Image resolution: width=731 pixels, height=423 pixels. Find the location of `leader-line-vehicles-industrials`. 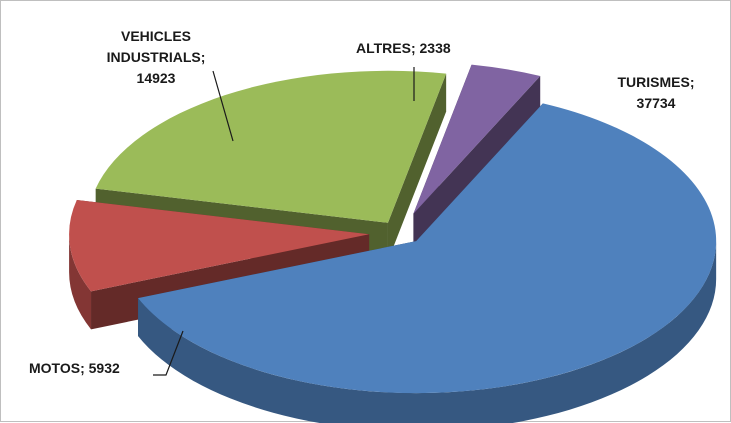

leader-line-vehicles-industrials is located at coordinates (223, 106).